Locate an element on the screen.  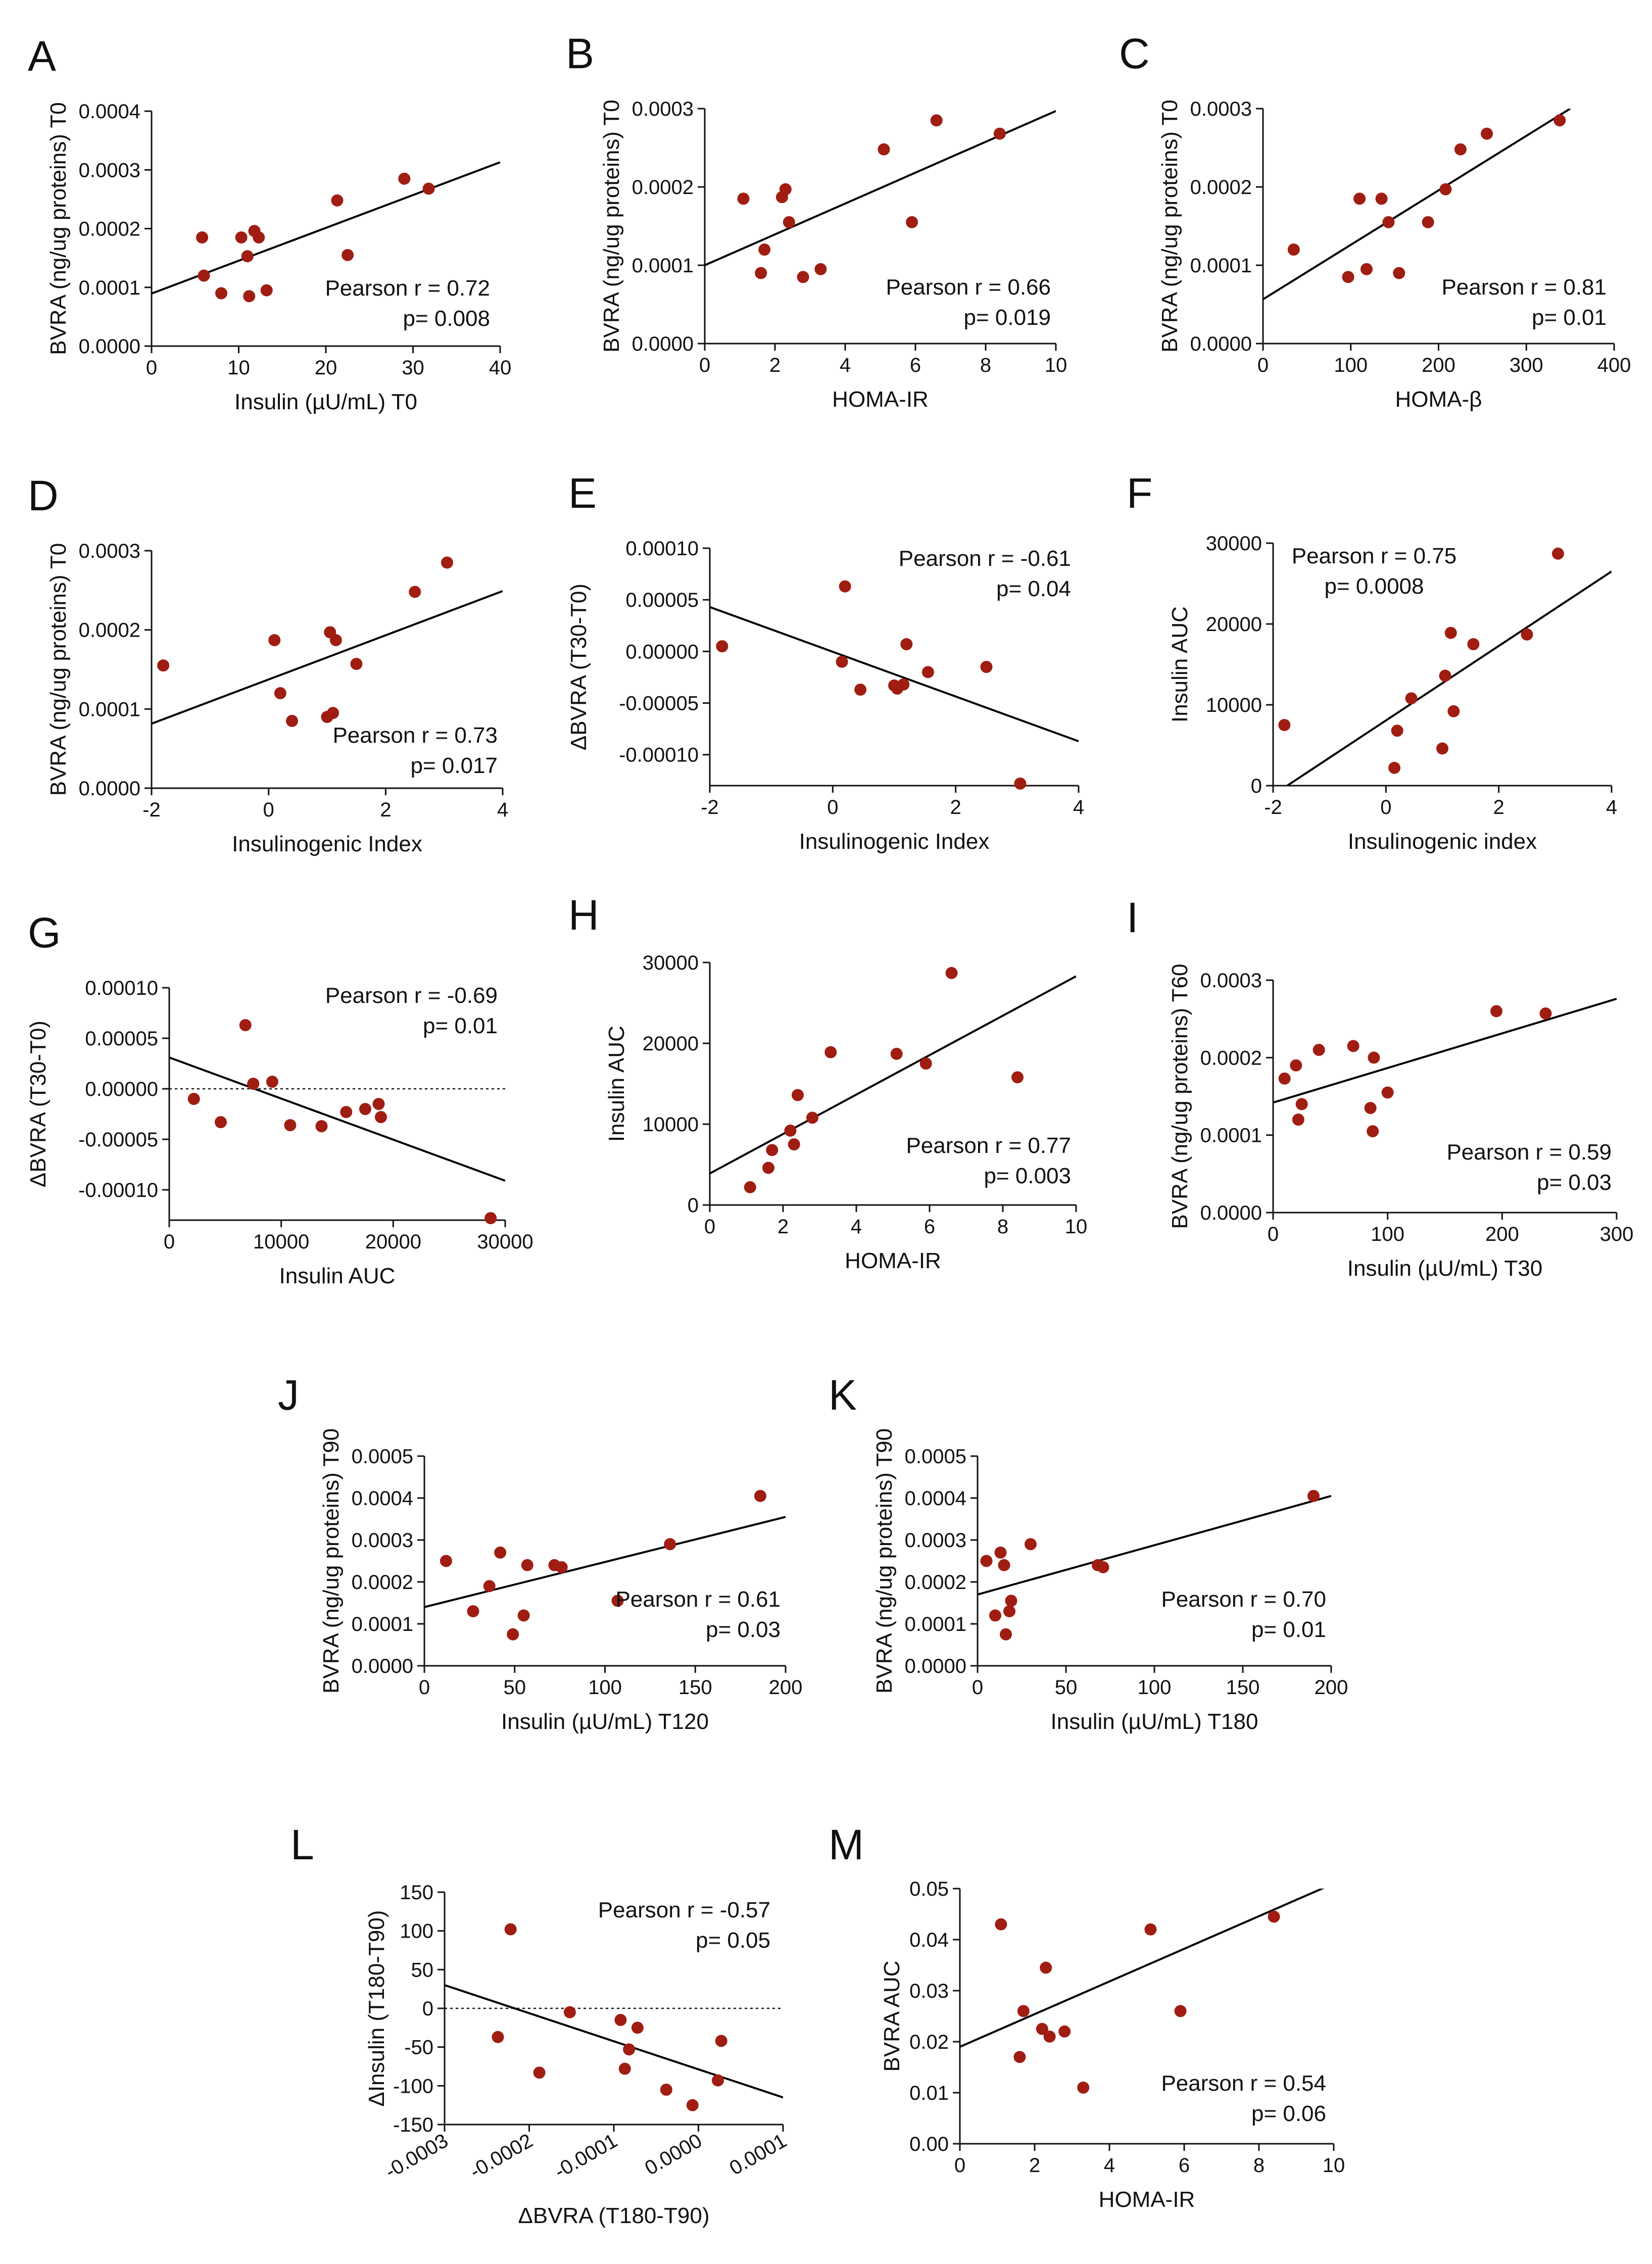
y-tick-label: 0.0004 is located at coordinates (109, 112).